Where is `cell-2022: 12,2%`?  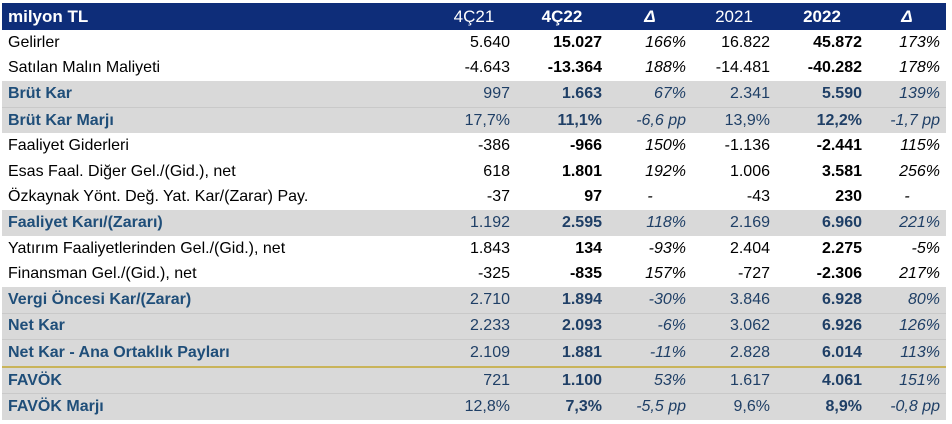
cell-2022: 12,2% is located at coordinates (822, 120).